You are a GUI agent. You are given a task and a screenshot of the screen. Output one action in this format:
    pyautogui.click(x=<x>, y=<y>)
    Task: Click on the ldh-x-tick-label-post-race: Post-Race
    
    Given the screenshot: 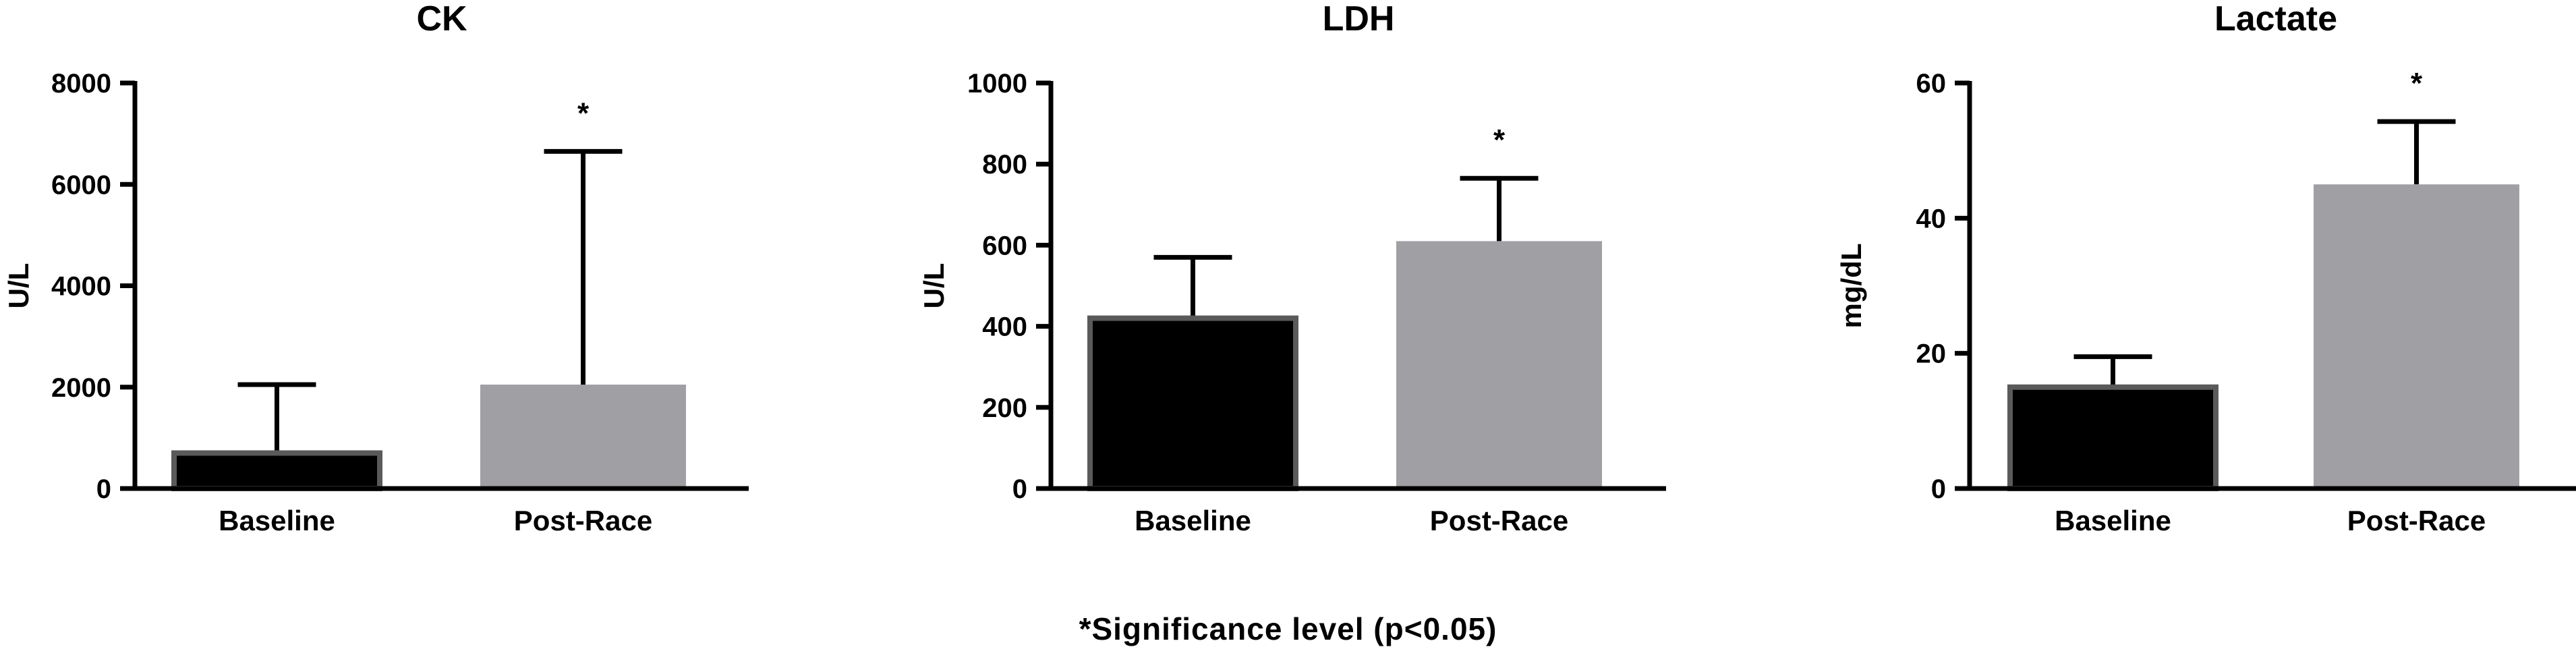 What is the action you would take?
    pyautogui.click(x=1499, y=520)
    